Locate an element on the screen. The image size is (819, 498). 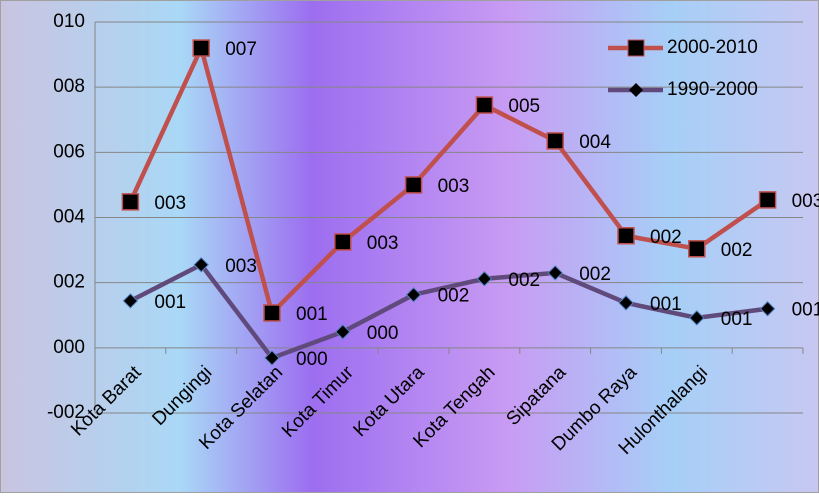
y-tick-label: 008 is located at coordinates (69, 86).